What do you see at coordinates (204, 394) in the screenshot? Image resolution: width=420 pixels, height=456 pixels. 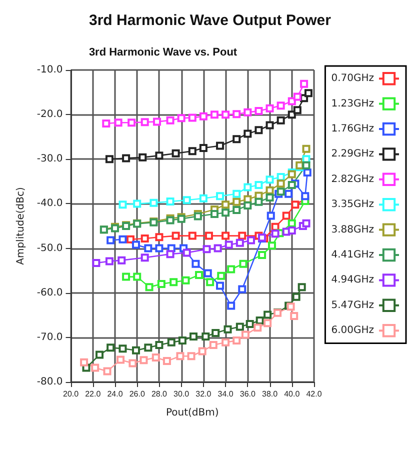 I see `x-tick-label: 32.0` at bounding box center [204, 394].